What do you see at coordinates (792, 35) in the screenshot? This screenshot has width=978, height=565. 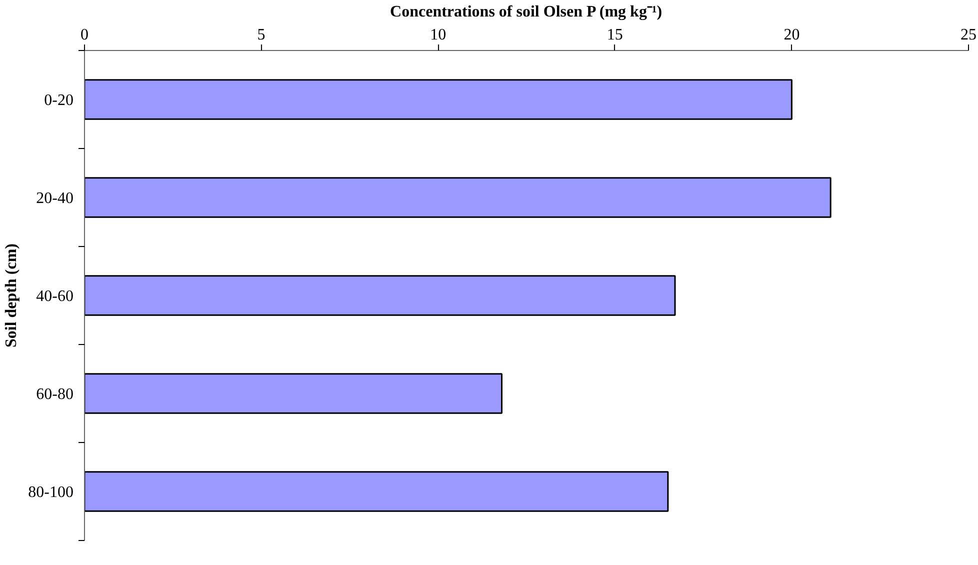 I see `x-tick-label: 20` at bounding box center [792, 35].